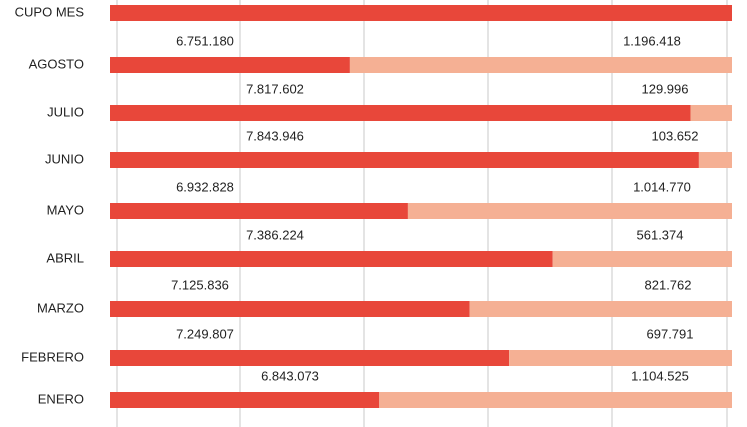 This screenshot has width=747, height=427. I want to click on value-label: 6.843.073, so click(290, 375).